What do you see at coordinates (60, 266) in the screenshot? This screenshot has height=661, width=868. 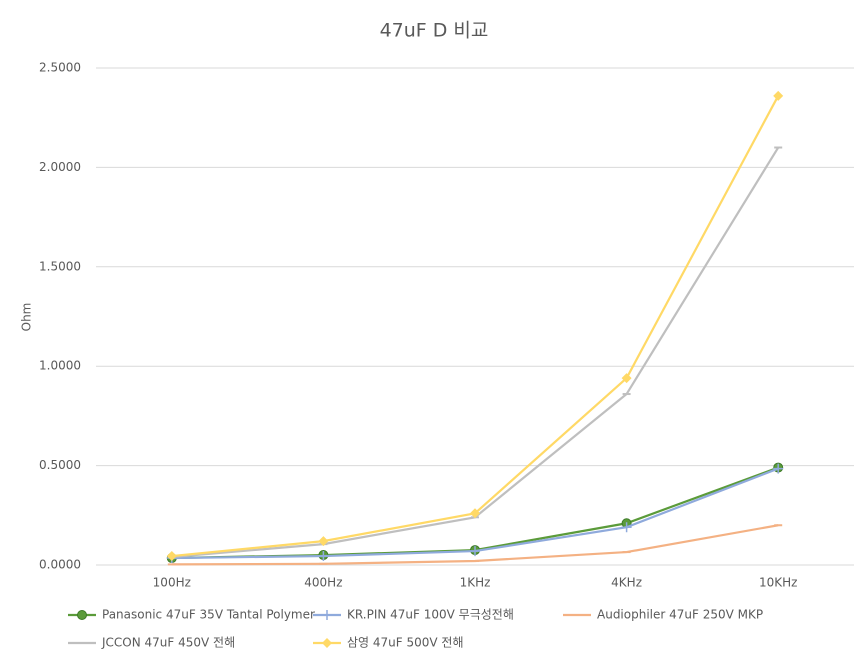 I see `y-tick-label: 1.5000` at bounding box center [60, 266].